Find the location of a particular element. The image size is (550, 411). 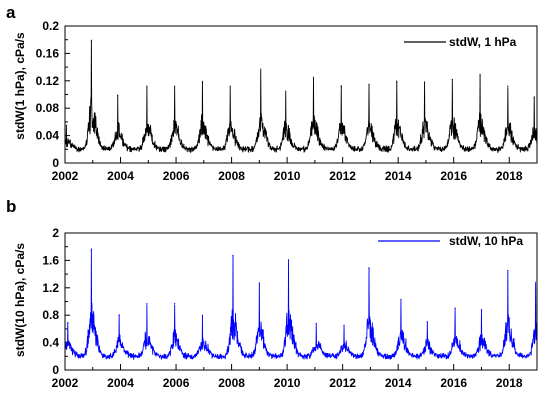

panel-a-y-tick-label: 0.16 is located at coordinates (48, 53).